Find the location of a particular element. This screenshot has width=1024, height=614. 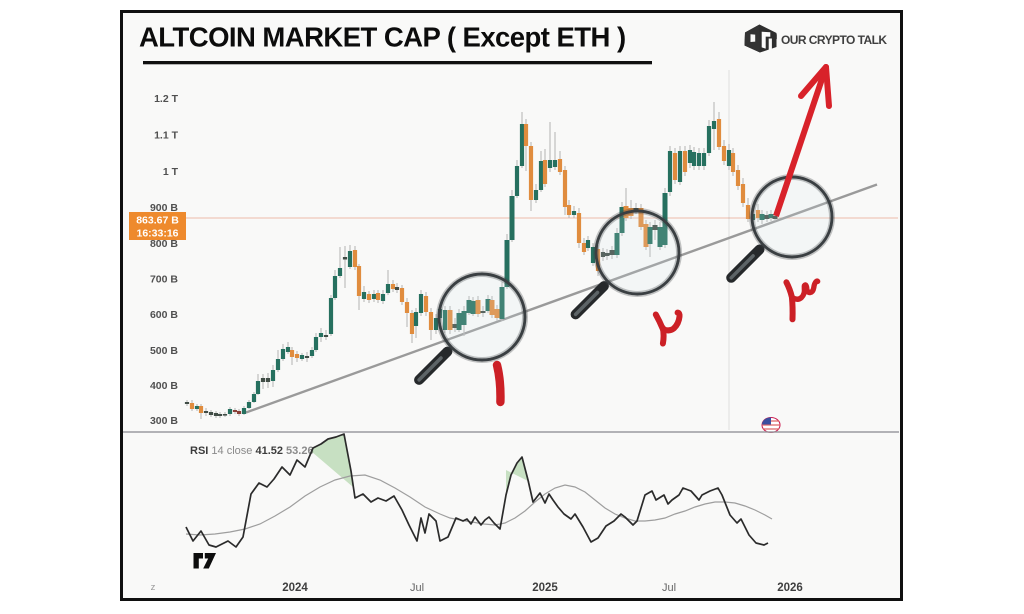

svg-text:ALTCOIN MARKET CAP ( Except ET: ALTCOIN MARKET CAP ( Except ETH ) is located at coordinates (382, 37).